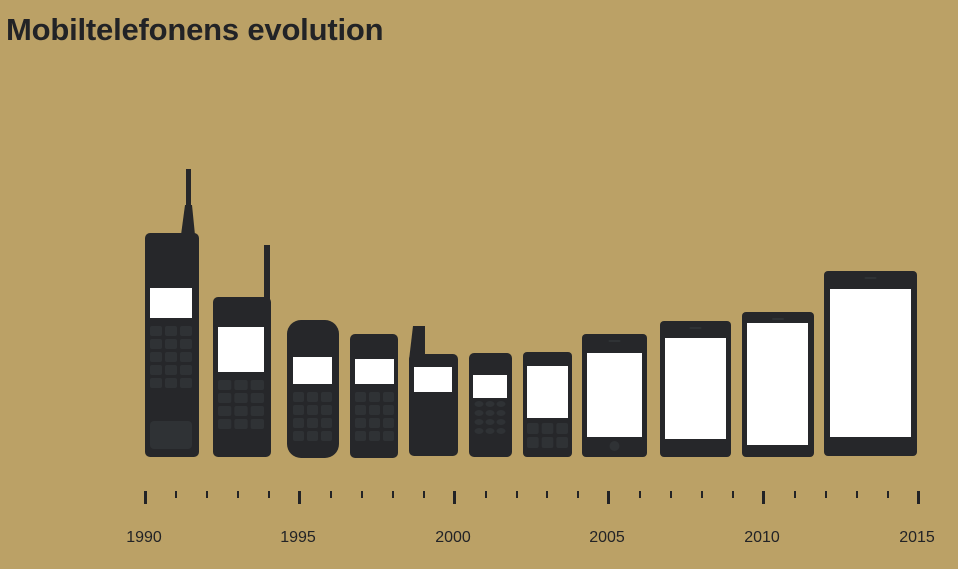  What do you see at coordinates (242, 351) in the screenshot?
I see `antenna-phone-1993-icon` at bounding box center [242, 351].